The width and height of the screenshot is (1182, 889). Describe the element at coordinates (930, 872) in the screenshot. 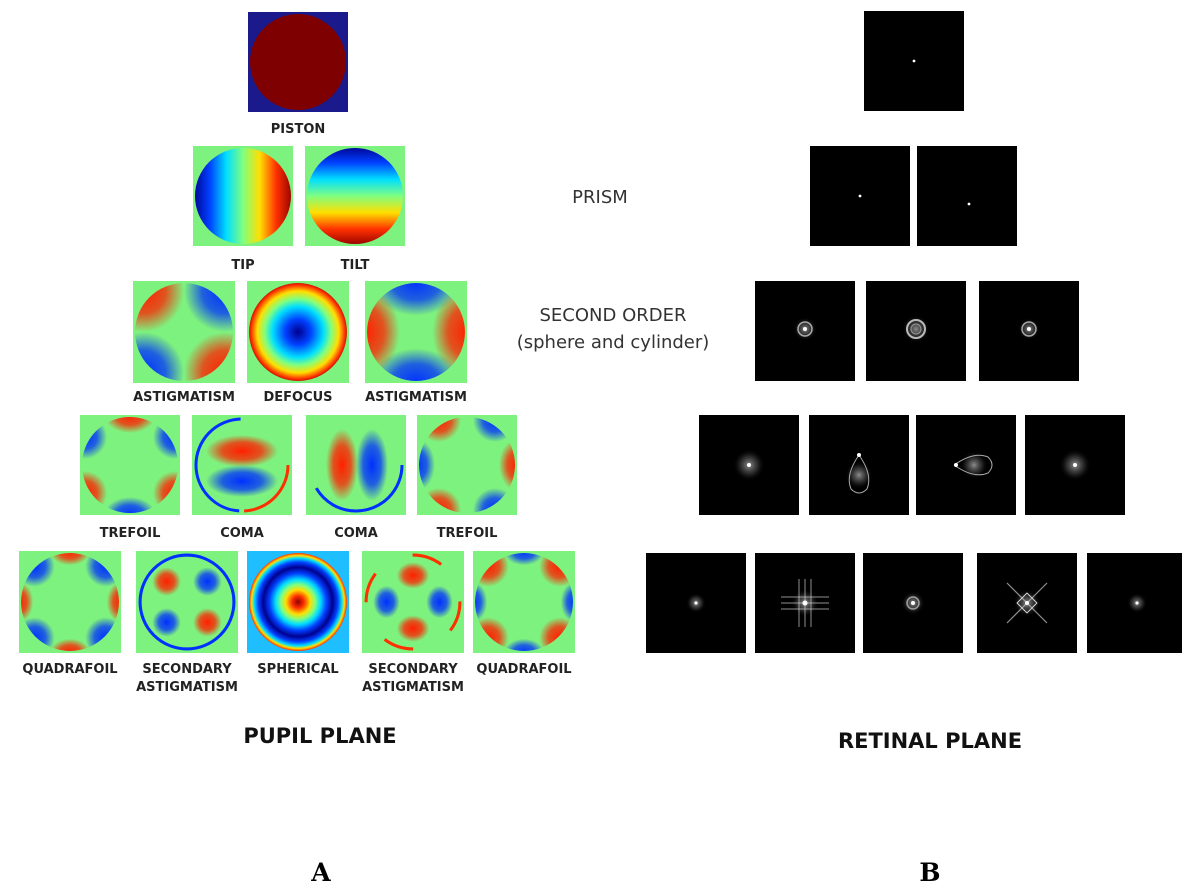

I see `panel-letter-b: B` at that location.